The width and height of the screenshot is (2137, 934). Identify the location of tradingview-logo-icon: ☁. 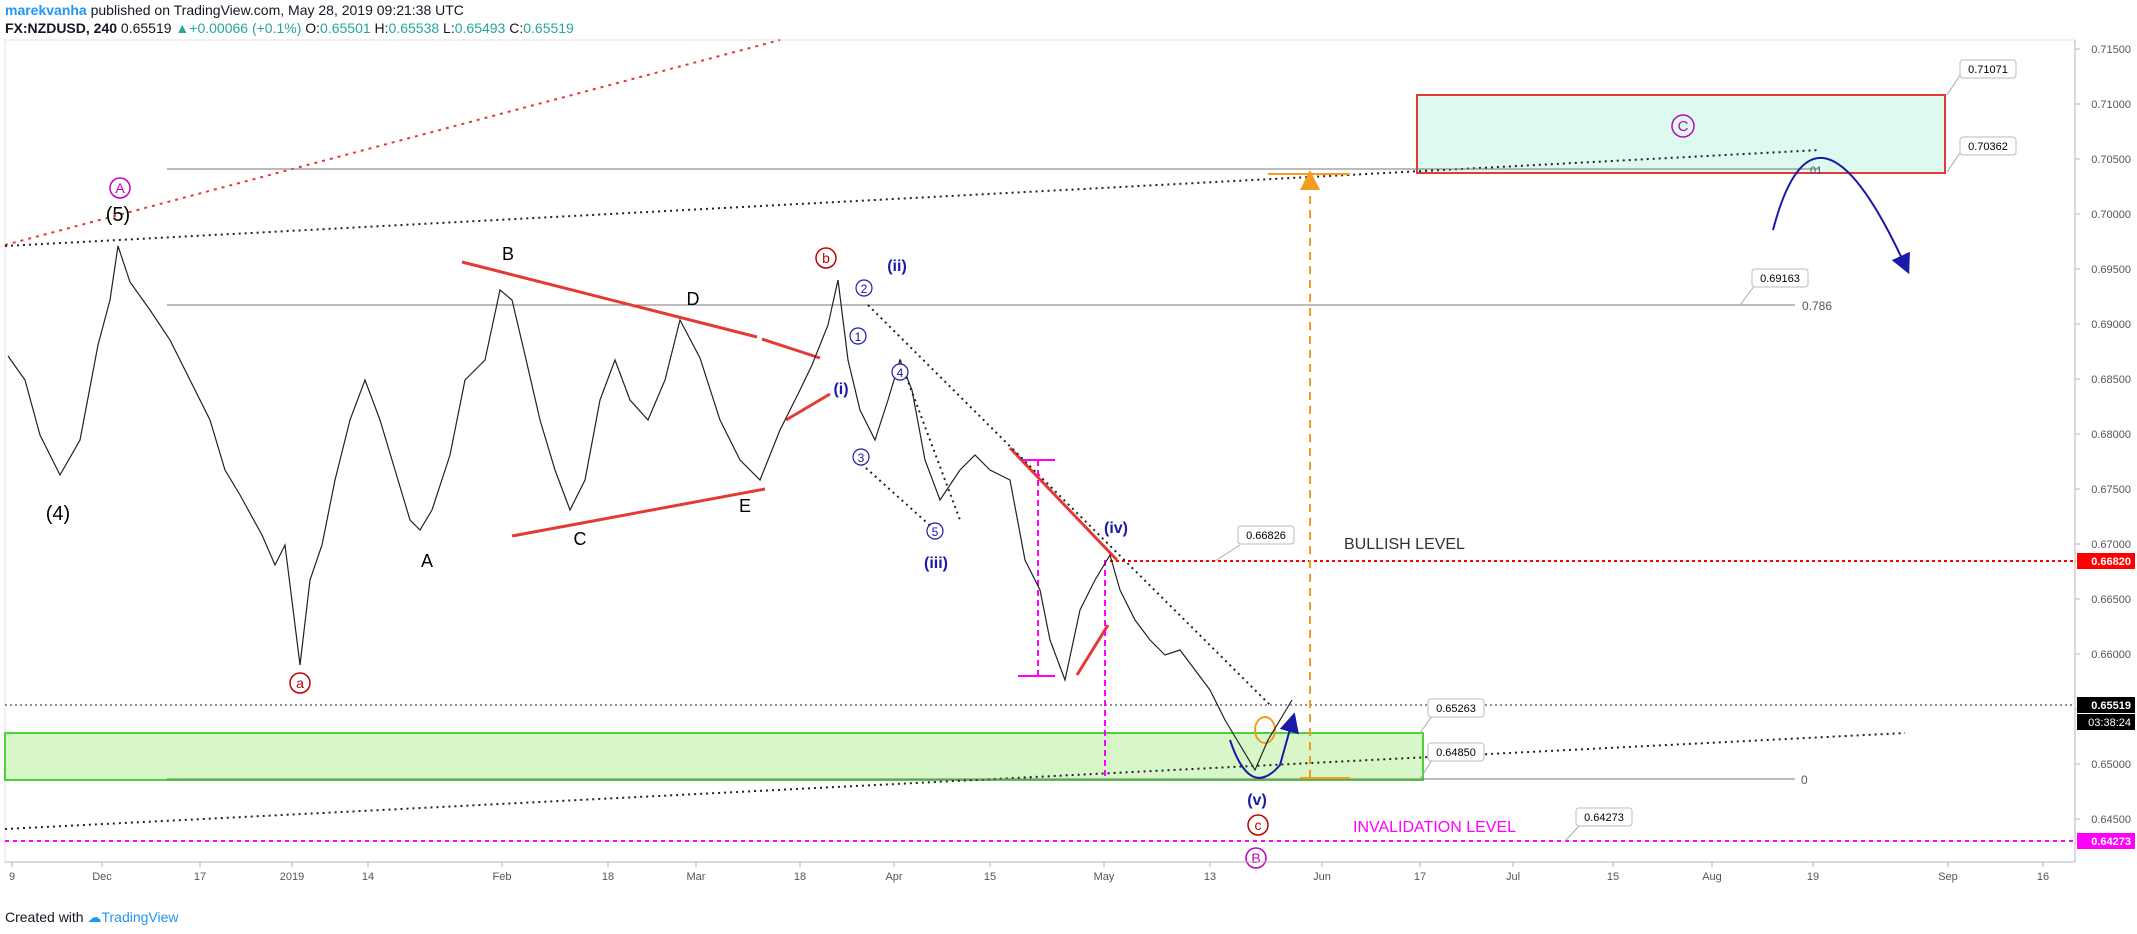
(94, 917).